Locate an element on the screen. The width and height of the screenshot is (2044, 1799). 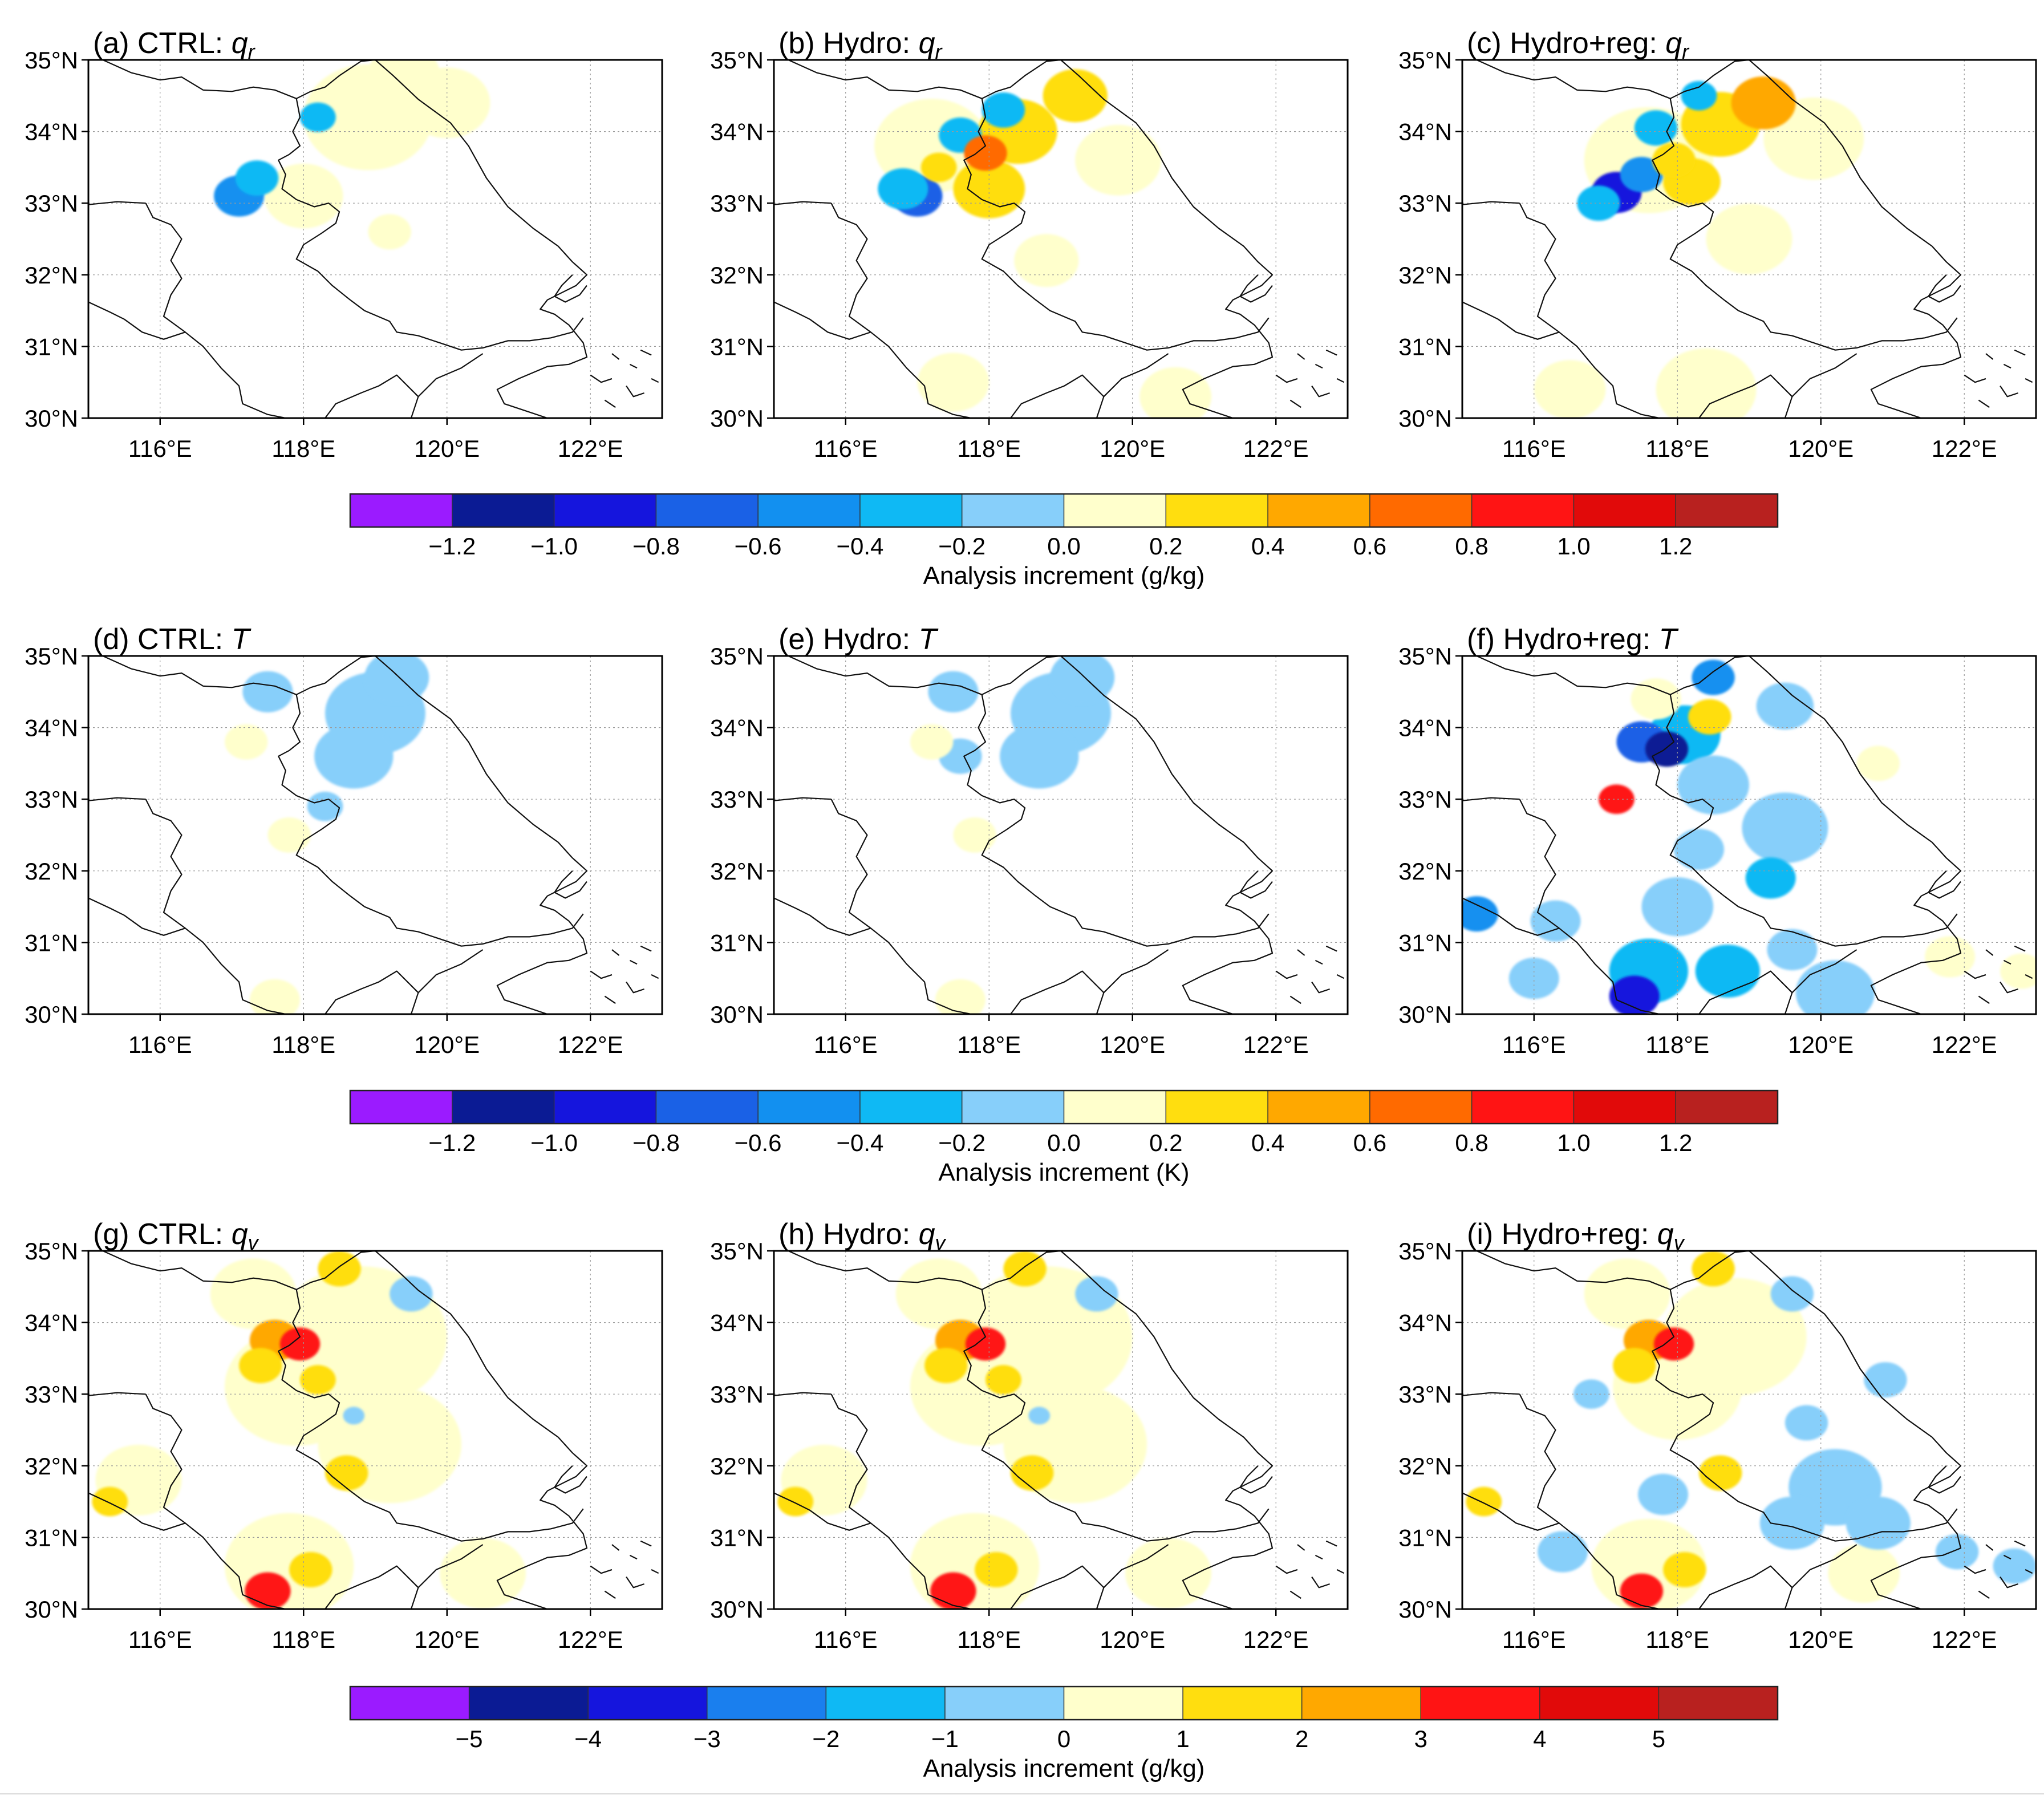
colorbar-tick-label: 3 is located at coordinates (1420, 1738).